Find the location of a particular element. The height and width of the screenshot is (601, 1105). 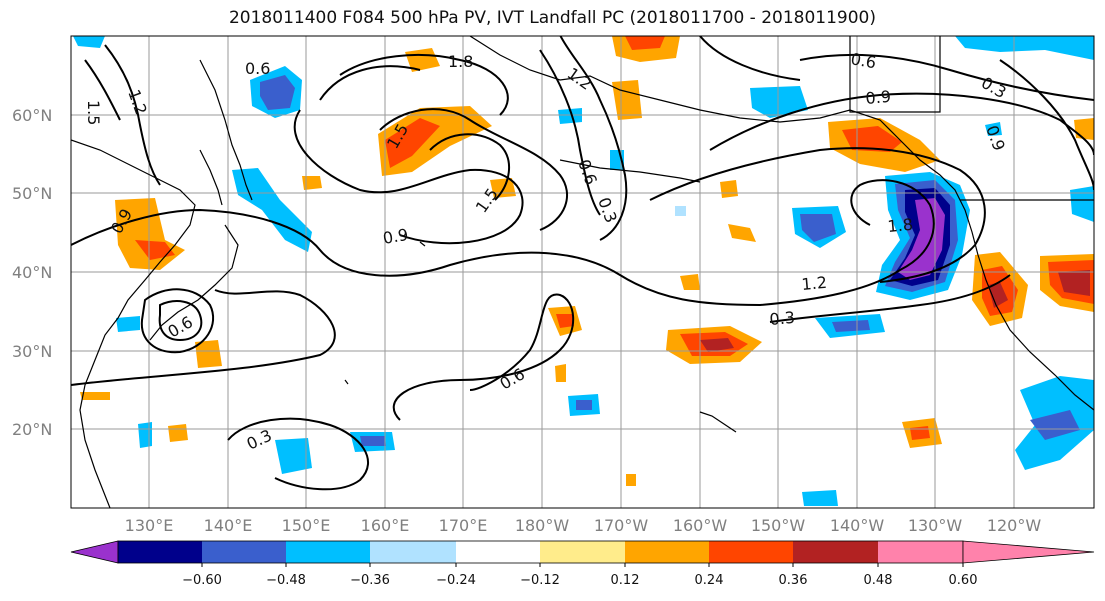

latitude-labels: 60°N 50°N 40°N 30°N 20°N is located at coordinates (32, 272).